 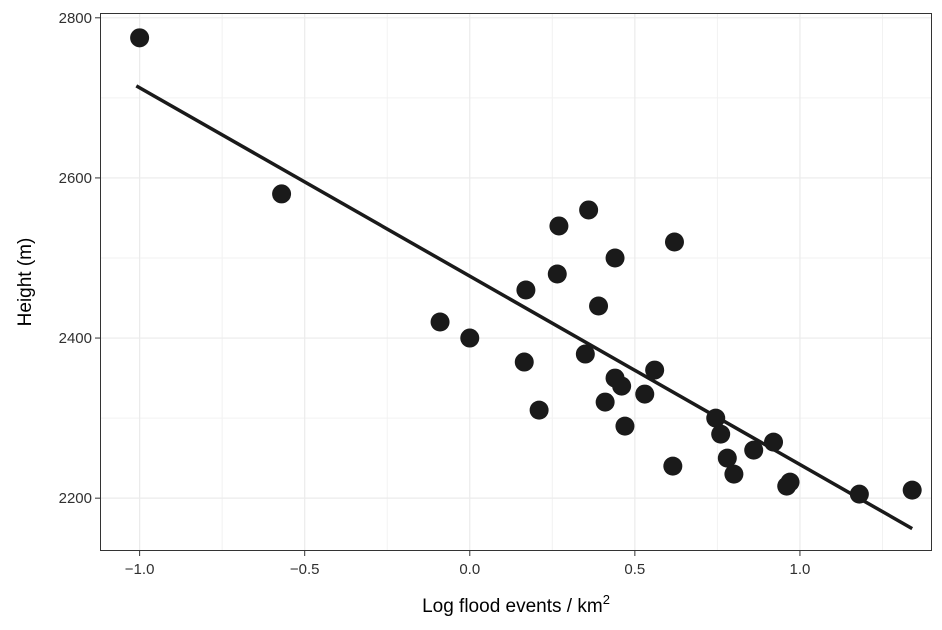 What do you see at coordinates (140, 569) in the screenshot?
I see `x-tick-label: −1.0` at bounding box center [140, 569].